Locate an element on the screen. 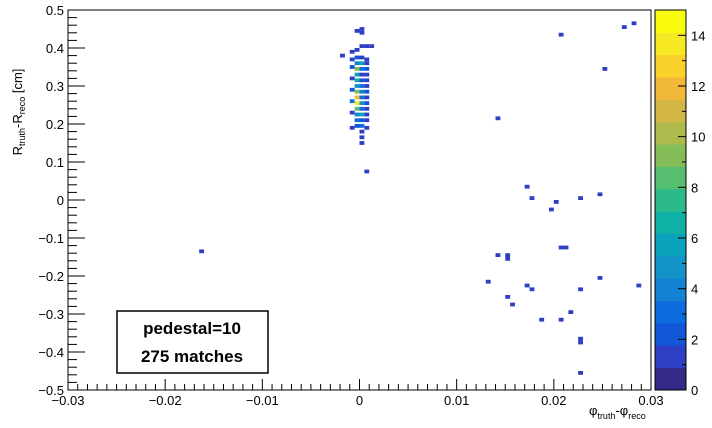 This screenshot has width=712, height=428. x-tick-label: −0.02 is located at coordinates (165, 400).